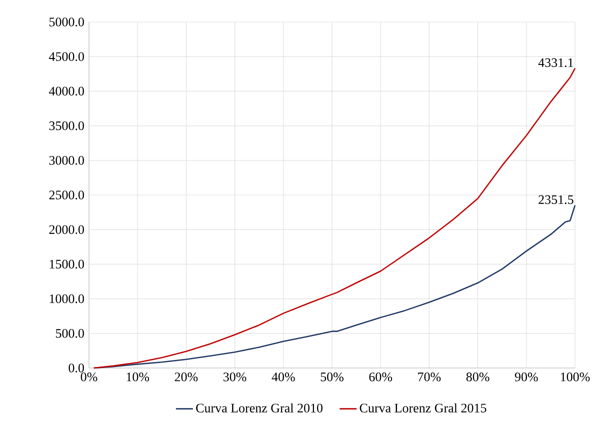 The width and height of the screenshot is (597, 433). What do you see at coordinates (89, 377) in the screenshot?
I see `x-tick-label: 0%` at bounding box center [89, 377].